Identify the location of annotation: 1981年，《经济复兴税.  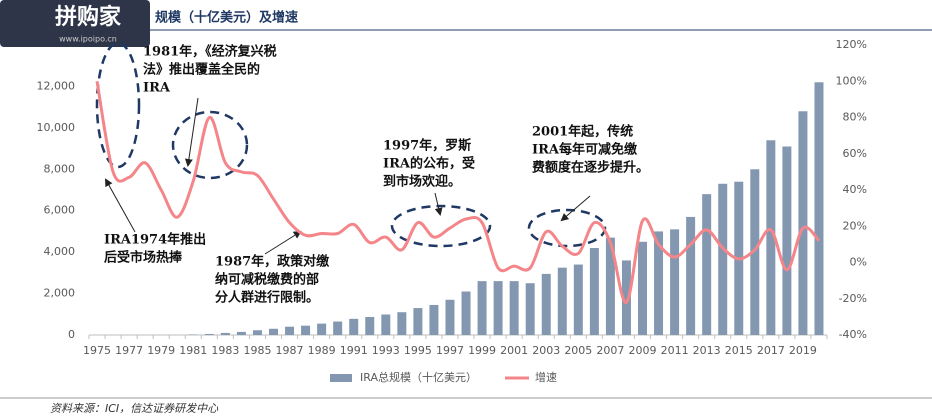
(210, 52).